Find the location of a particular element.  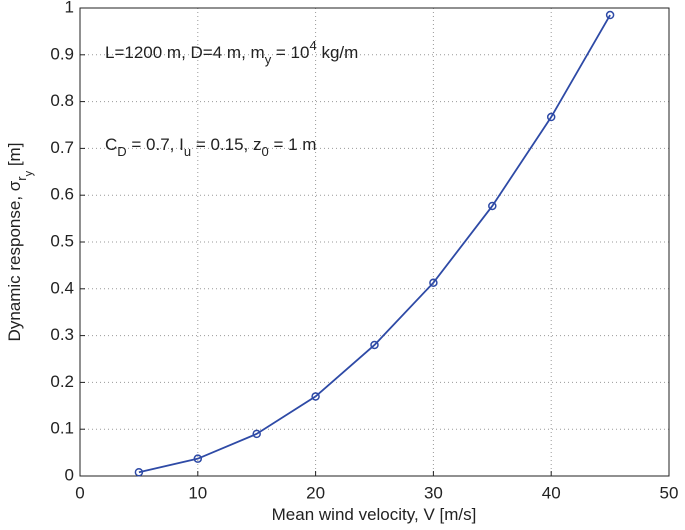

annotation-sub: u is located at coordinates (187, 151).